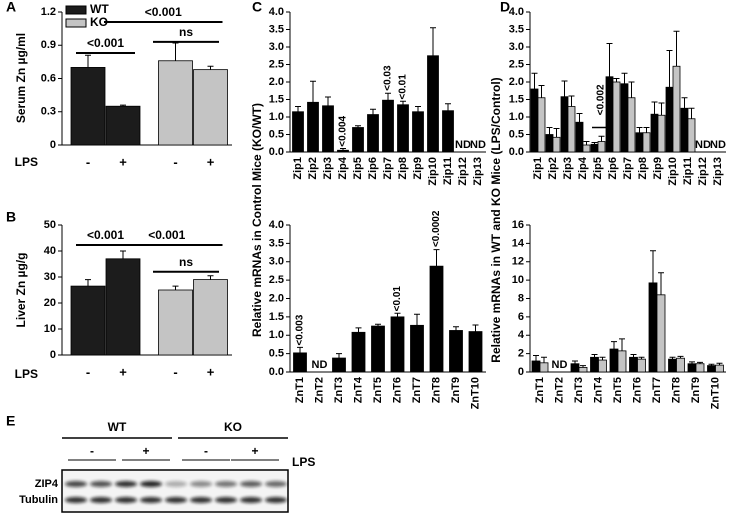 The image size is (732, 513). What do you see at coordinates (658, 168) in the screenshot?
I see `x-tick-label: Zip9` at bounding box center [658, 168].